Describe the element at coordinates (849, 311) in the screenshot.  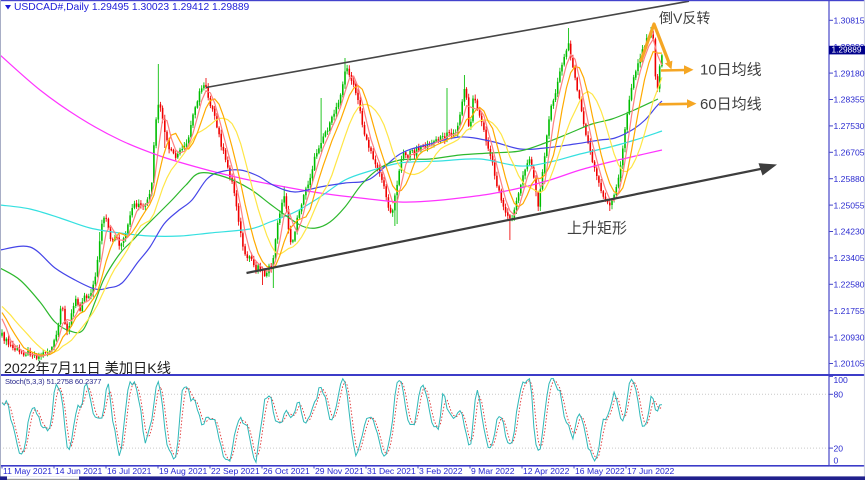
I see `svg-text: 1.21755` at that location.